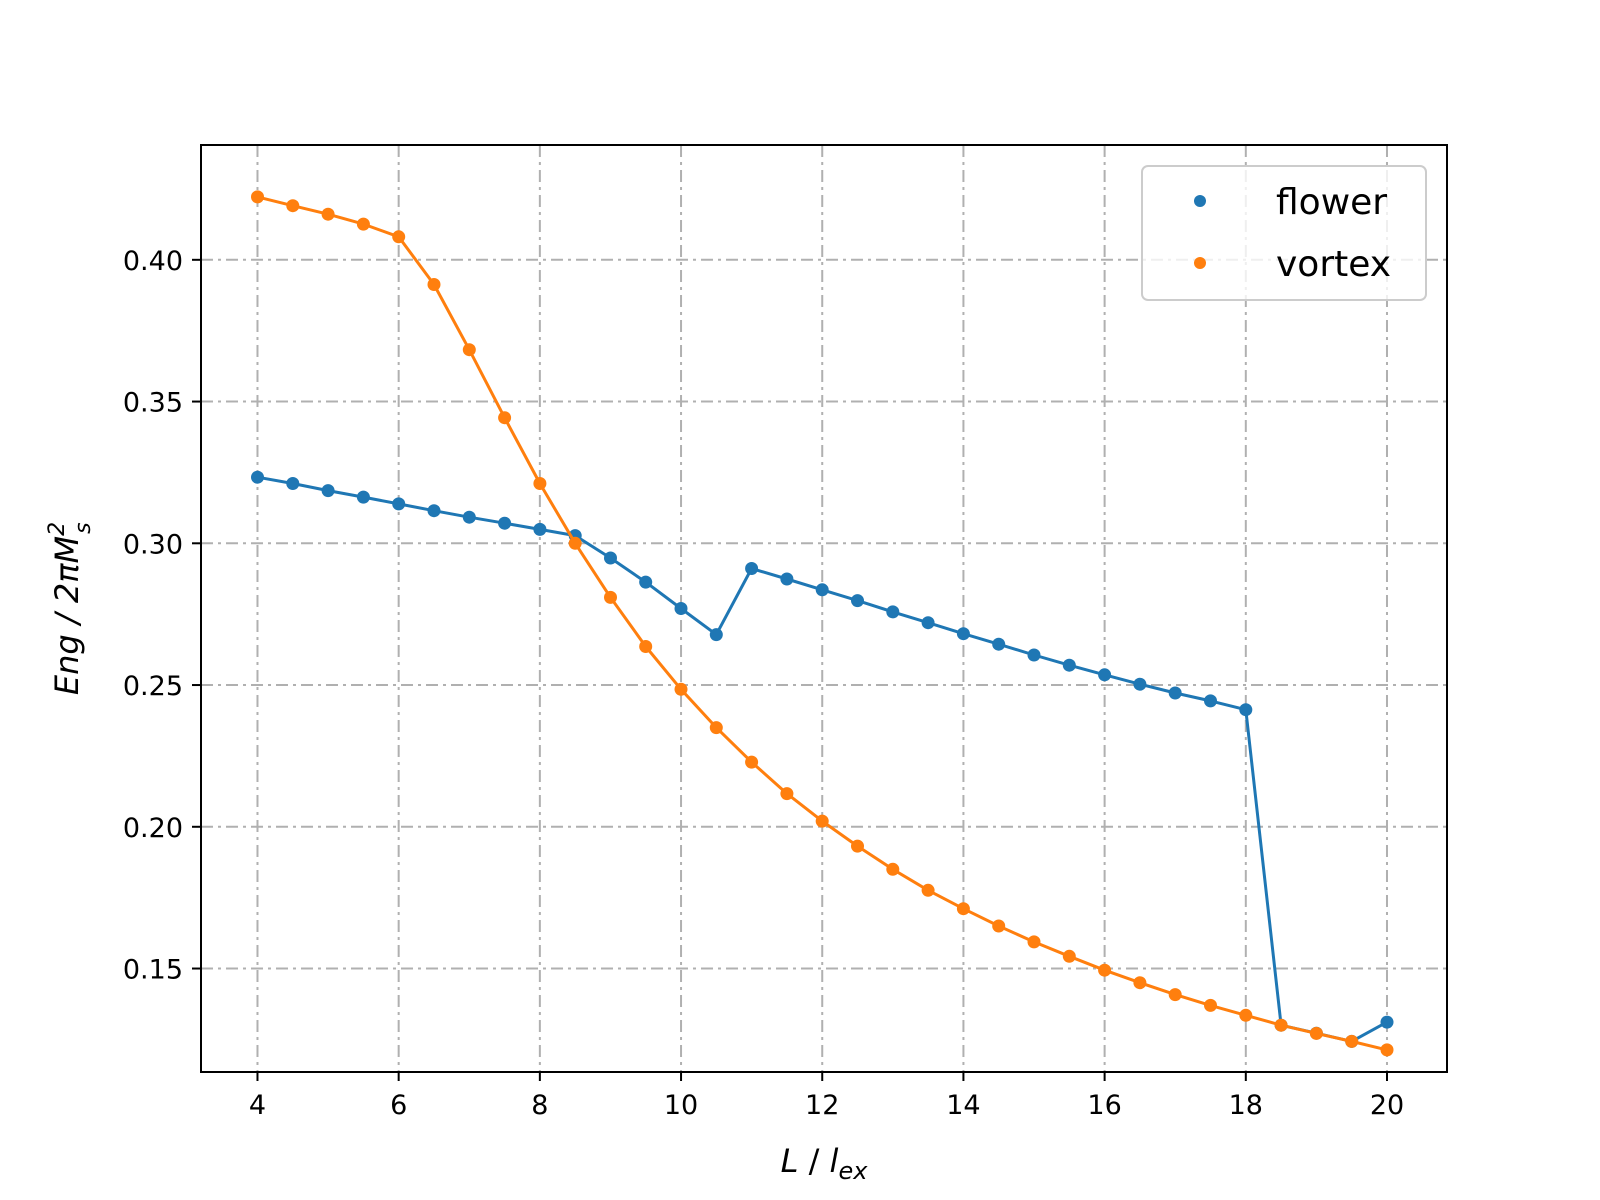  I want to click on y-tick-label: 0.40, so click(153, 261).